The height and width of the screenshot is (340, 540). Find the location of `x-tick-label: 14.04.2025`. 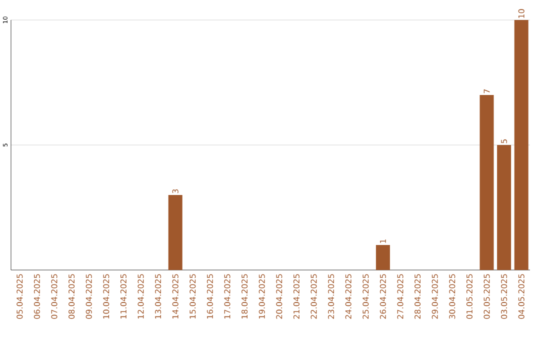

x-tick-label: 14.04.2025 is located at coordinates (175, 296).